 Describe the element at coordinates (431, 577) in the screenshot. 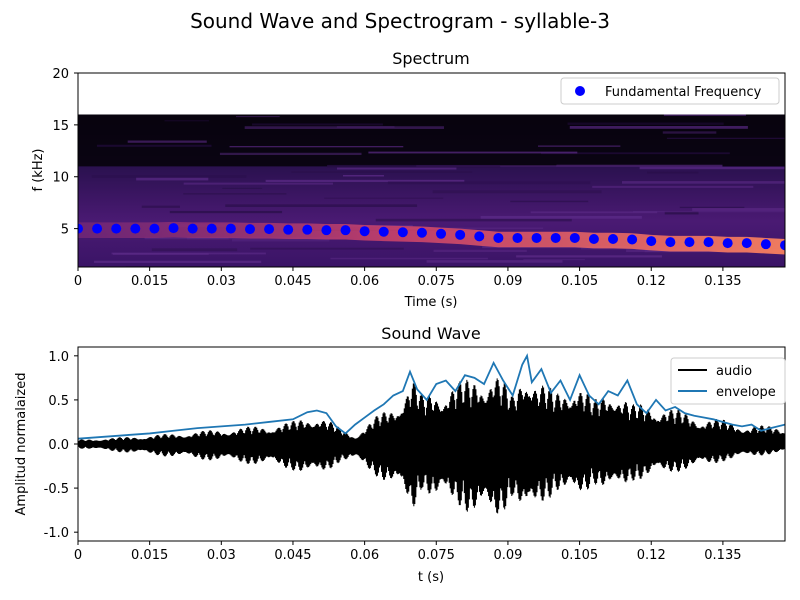

I see `waveform-x-label: t (s)` at that location.